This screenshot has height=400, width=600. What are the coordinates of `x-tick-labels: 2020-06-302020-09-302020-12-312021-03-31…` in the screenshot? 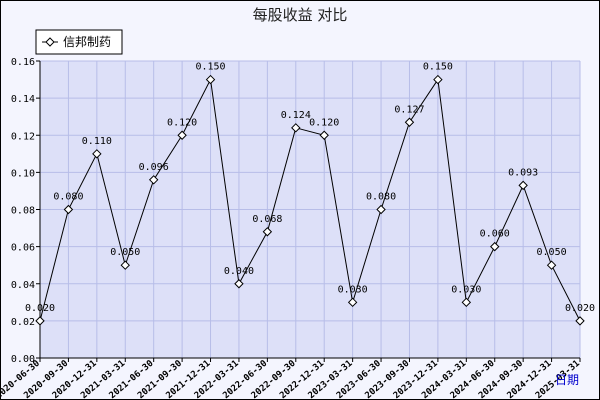 It's located at (291, 379).